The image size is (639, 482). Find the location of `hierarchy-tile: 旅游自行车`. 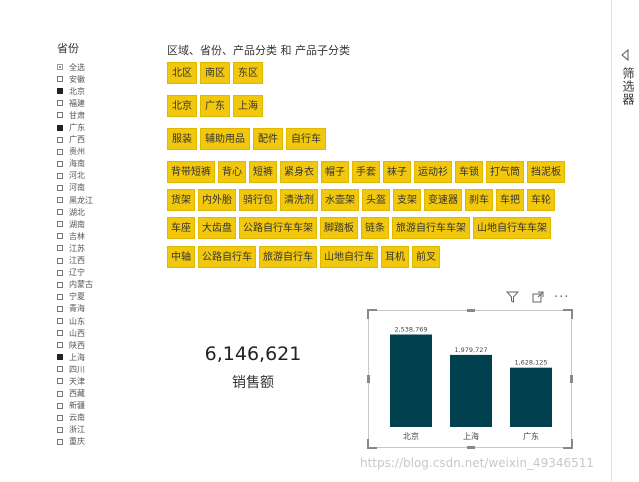

hierarchy-tile: 旅游自行车 is located at coordinates (288, 257).